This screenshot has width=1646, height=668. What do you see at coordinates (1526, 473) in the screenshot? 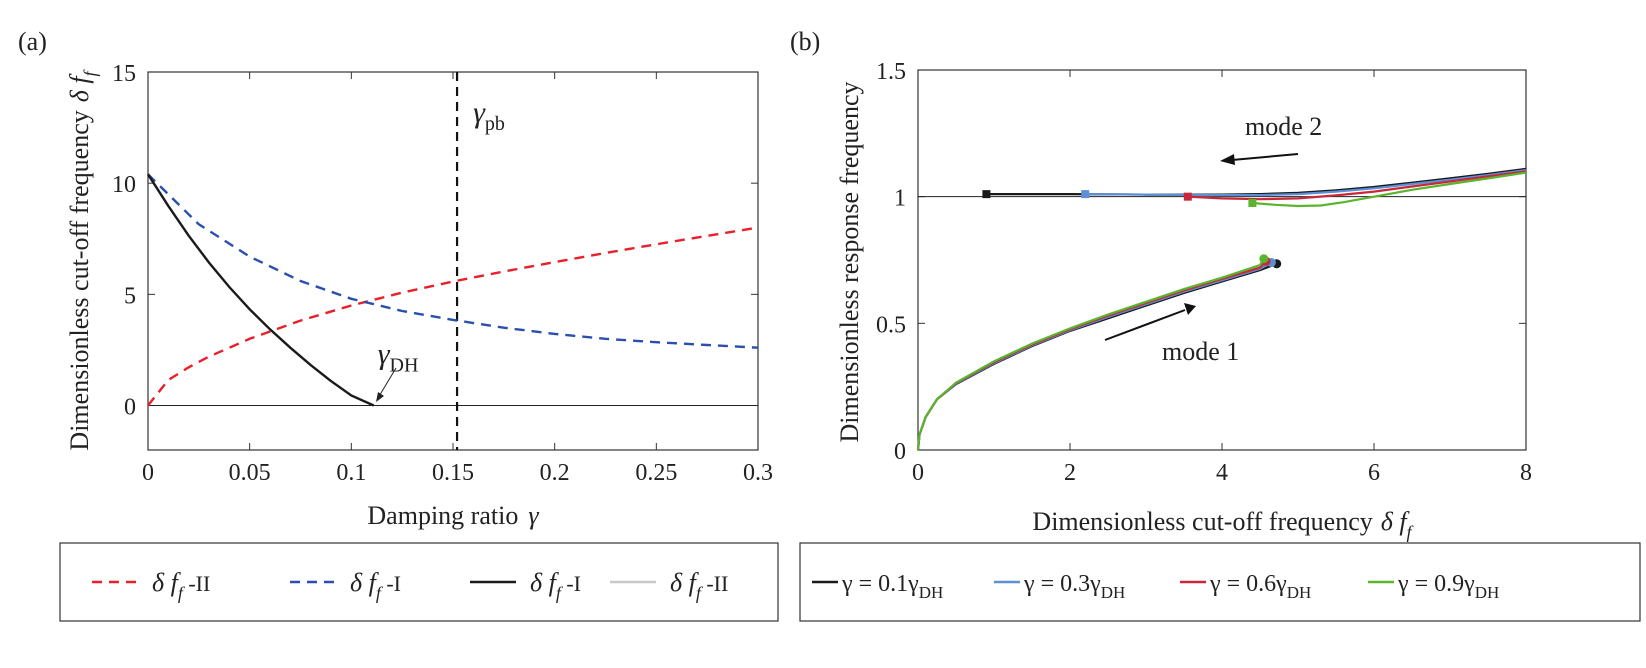
I see `x-tick-label: 8` at bounding box center [1526, 473].